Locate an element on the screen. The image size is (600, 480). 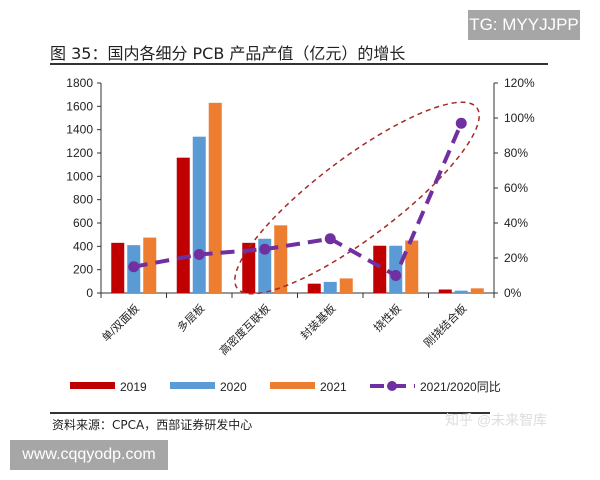
y-tick-label: 400 is located at coordinates (83, 246).